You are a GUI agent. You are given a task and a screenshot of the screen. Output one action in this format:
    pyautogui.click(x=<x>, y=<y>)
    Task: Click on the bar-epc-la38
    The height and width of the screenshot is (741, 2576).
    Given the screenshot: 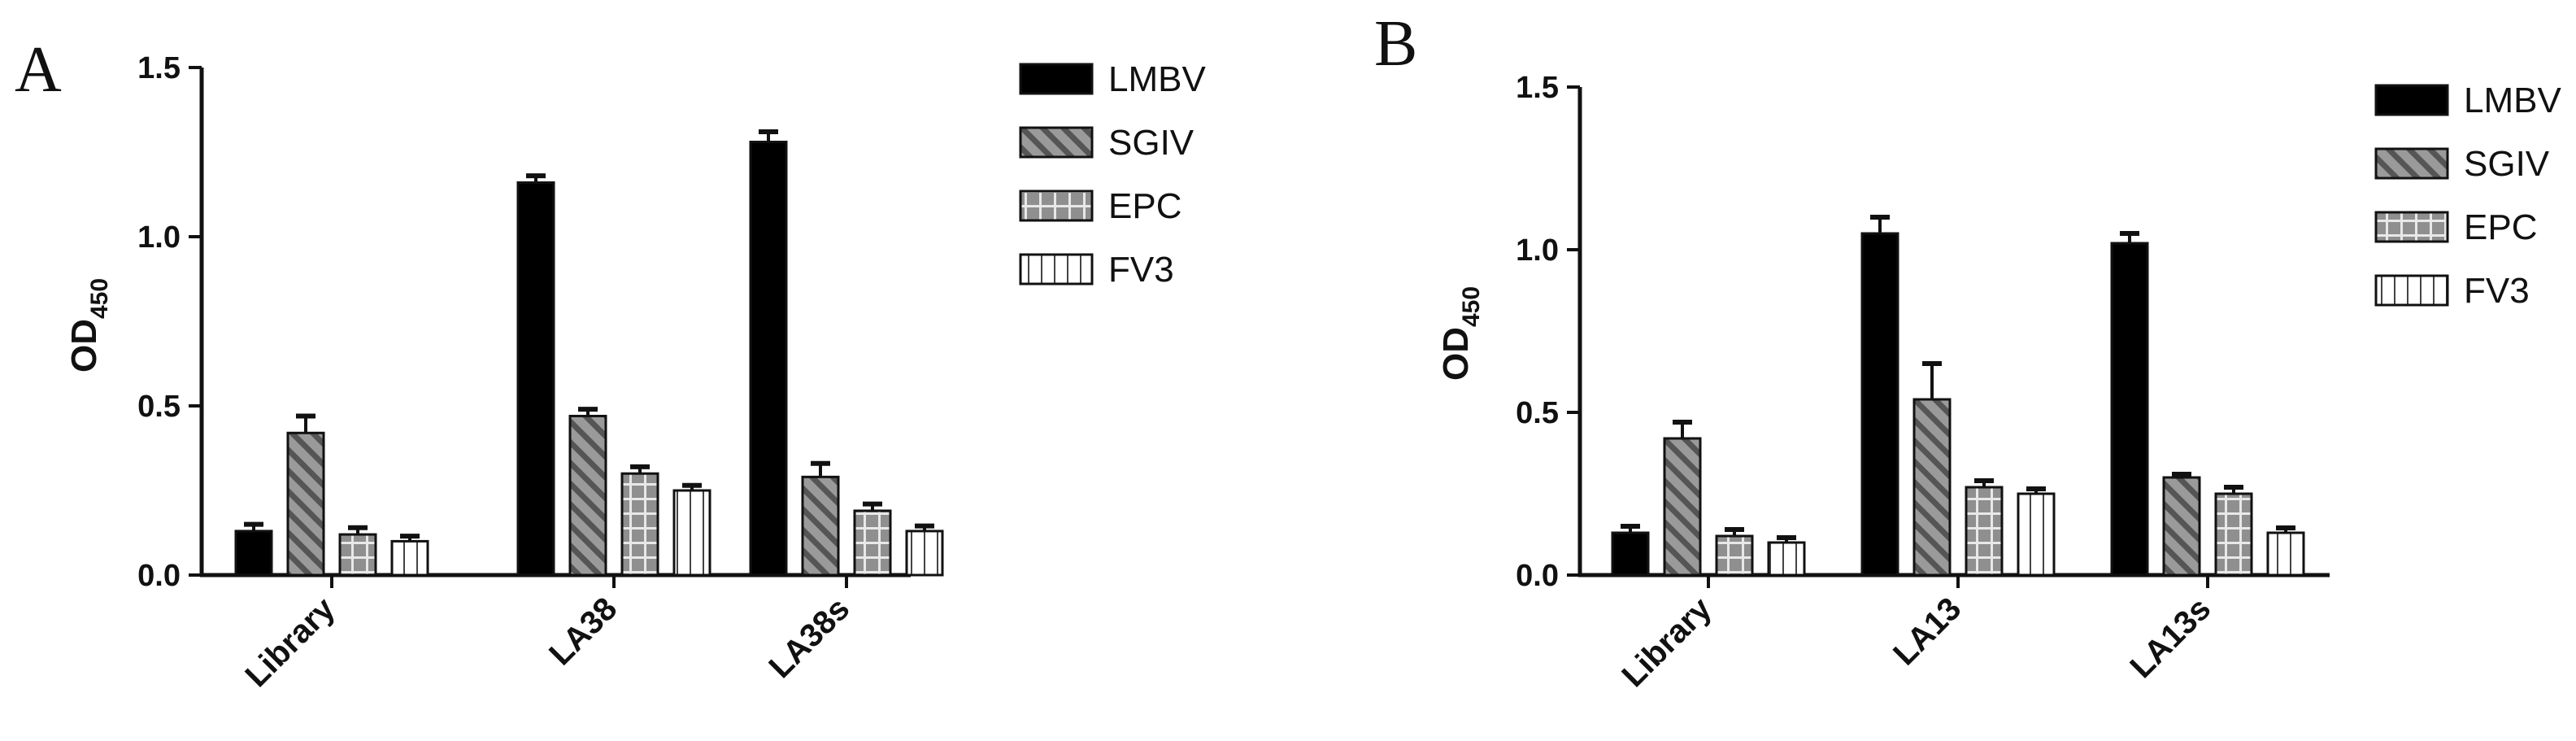 What is the action you would take?
    pyautogui.click(x=640, y=524)
    